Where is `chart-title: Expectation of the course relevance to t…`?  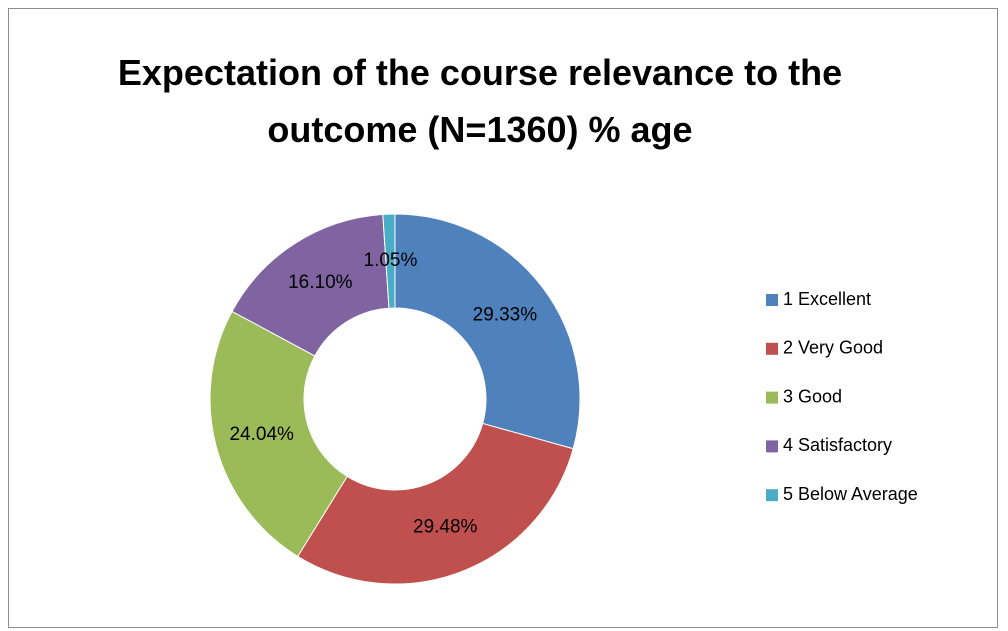 chart-title: Expectation of the course relevance to t… is located at coordinates (480, 101).